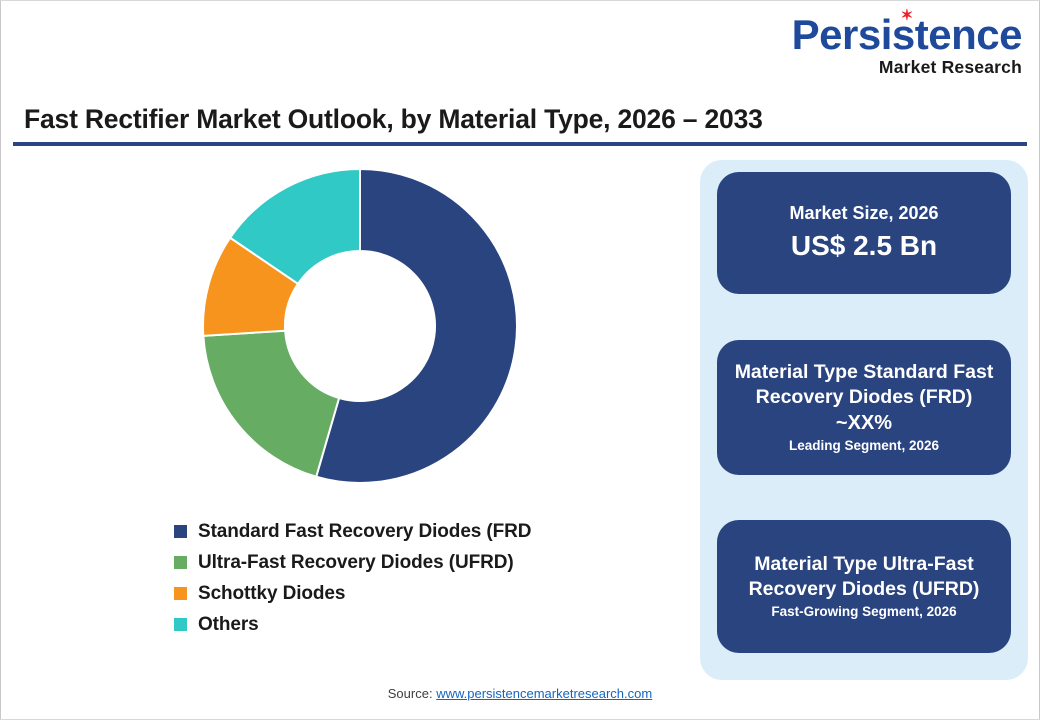 Image resolution: width=1040 pixels, height=720 pixels. Describe the element at coordinates (272, 593) in the screenshot. I see `legend-label-schottky: Schottky Diodes` at that location.